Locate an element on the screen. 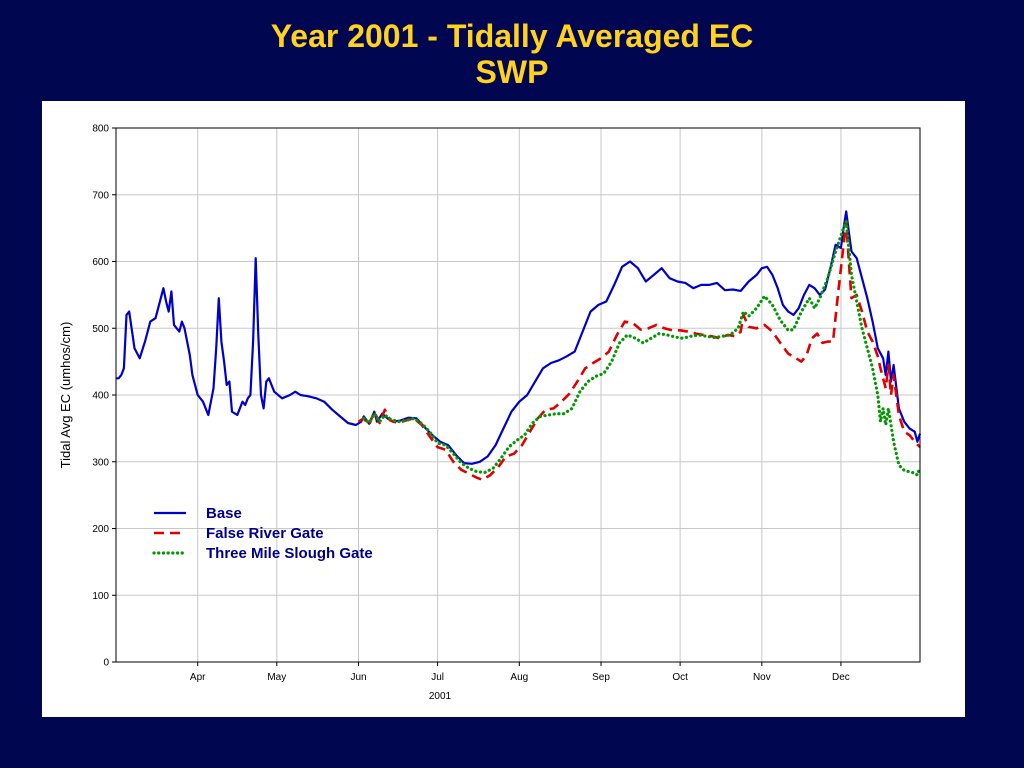 The width and height of the screenshot is (1024, 768). x-tick-label: Jul is located at coordinates (437, 677).